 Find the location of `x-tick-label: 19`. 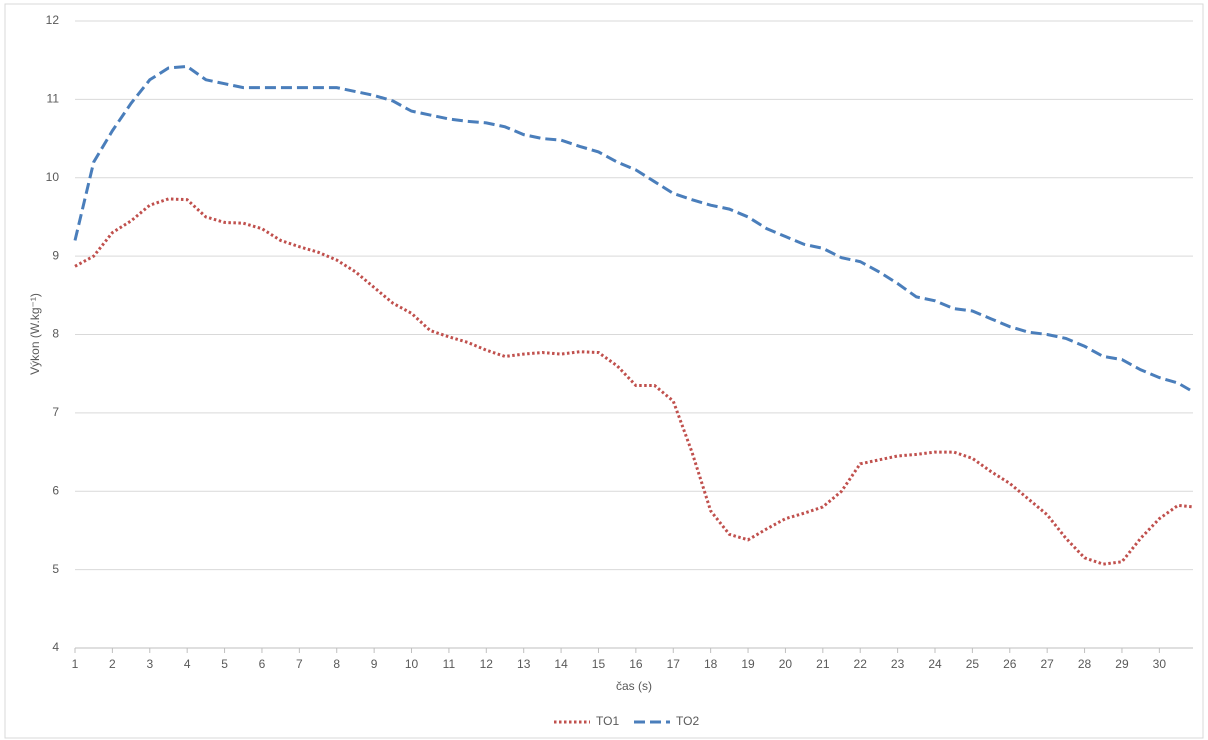

x-tick-label: 19 is located at coordinates (748, 664).